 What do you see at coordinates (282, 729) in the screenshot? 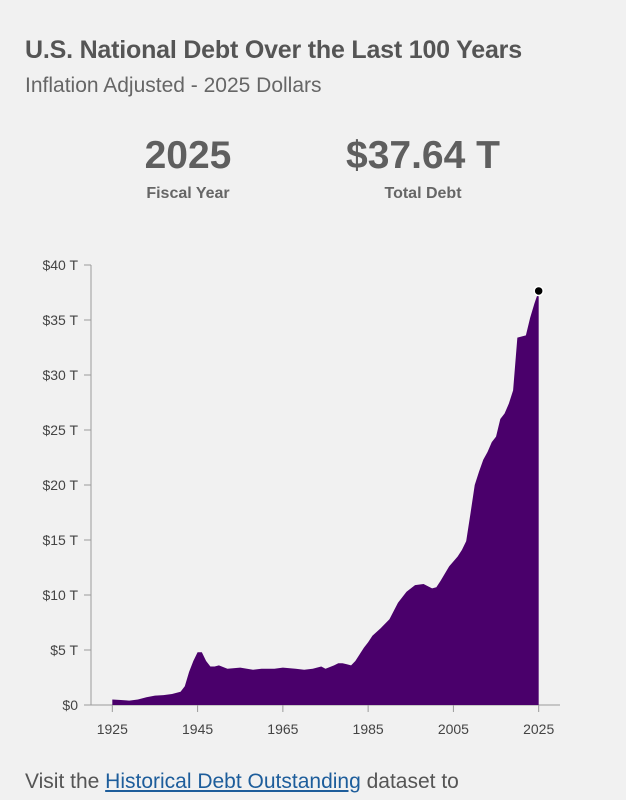
I see `x-tick-label: 1965` at bounding box center [282, 729].